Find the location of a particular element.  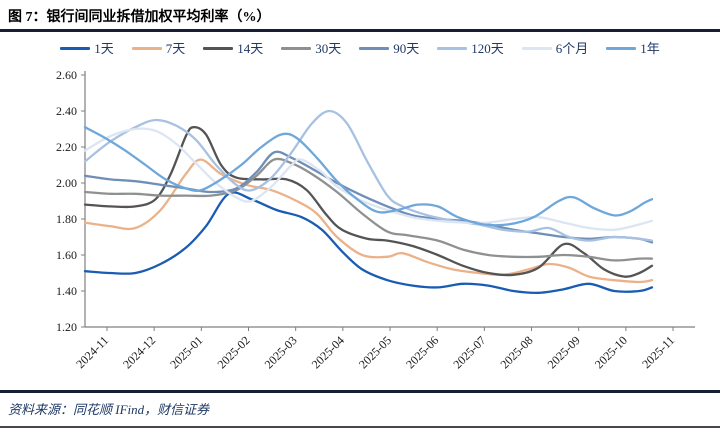

x-tick-label: 2025-07 is located at coordinates (469, 352).